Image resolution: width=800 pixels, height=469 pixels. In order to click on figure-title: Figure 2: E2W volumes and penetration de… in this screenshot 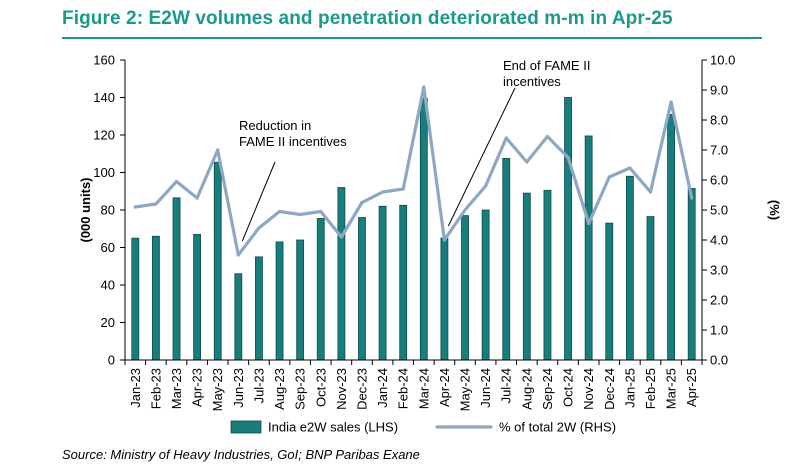, I will do `click(367, 18)`.